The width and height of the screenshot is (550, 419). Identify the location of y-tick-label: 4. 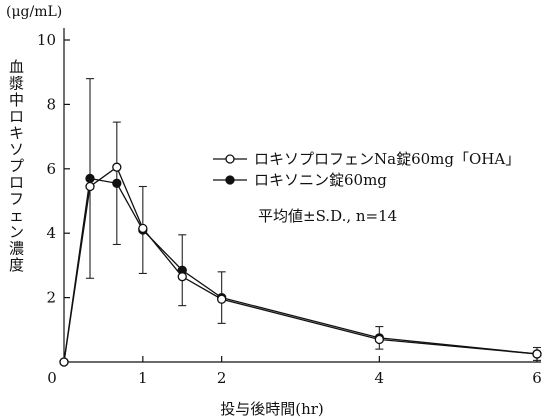
(51, 233).